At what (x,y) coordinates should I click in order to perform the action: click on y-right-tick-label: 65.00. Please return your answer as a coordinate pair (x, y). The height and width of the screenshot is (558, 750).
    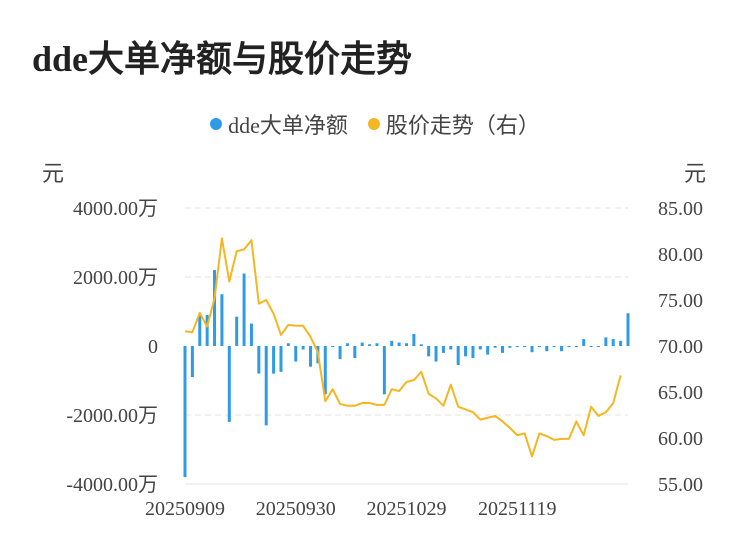
    Looking at the image, I should click on (680, 393).